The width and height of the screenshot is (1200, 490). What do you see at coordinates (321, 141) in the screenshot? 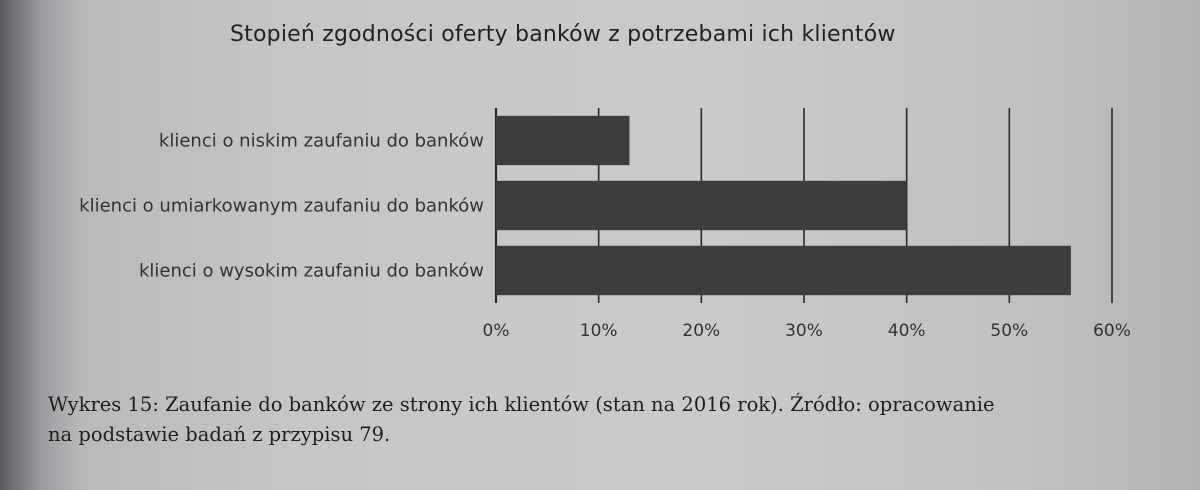
I see `category-label: klienci o niskim zaufaniu do banków` at bounding box center [321, 141].